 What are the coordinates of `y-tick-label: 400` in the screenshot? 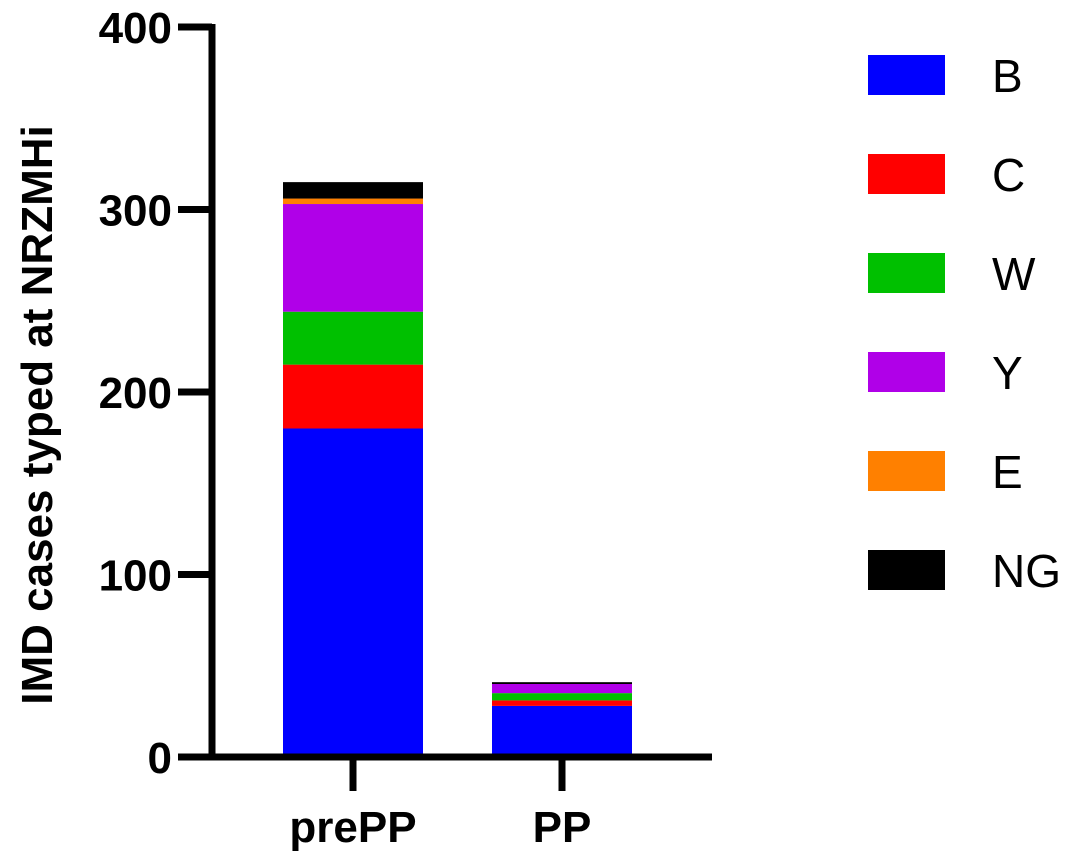 It's located at (135, 28).